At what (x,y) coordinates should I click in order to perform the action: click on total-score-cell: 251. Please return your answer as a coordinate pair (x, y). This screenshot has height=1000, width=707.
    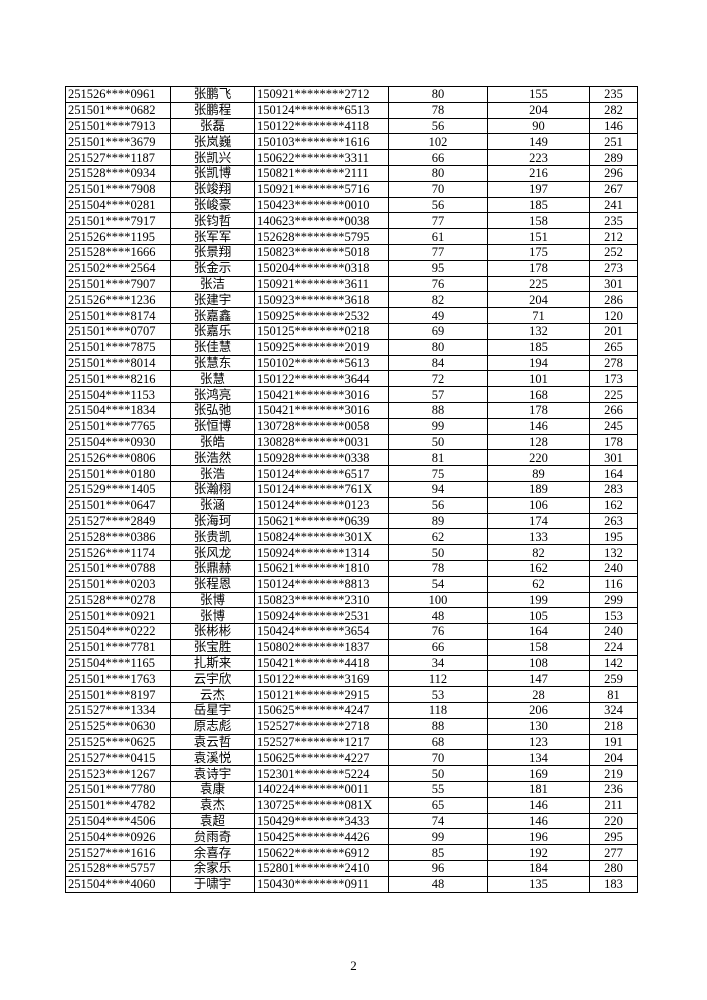
    Looking at the image, I should click on (613, 142).